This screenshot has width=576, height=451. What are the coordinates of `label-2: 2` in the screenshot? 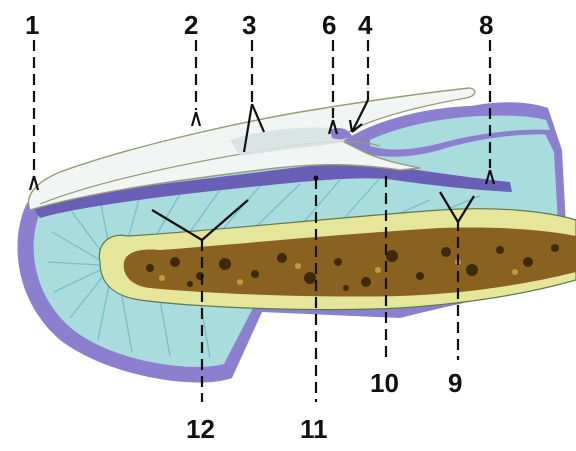 It's located at (191, 25).